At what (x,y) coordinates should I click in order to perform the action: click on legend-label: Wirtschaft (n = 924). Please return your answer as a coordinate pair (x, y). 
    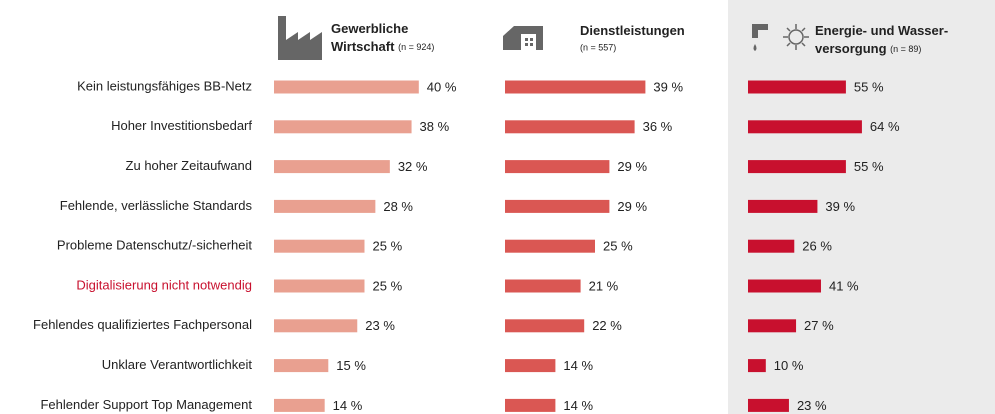
    Looking at the image, I should click on (382, 46).